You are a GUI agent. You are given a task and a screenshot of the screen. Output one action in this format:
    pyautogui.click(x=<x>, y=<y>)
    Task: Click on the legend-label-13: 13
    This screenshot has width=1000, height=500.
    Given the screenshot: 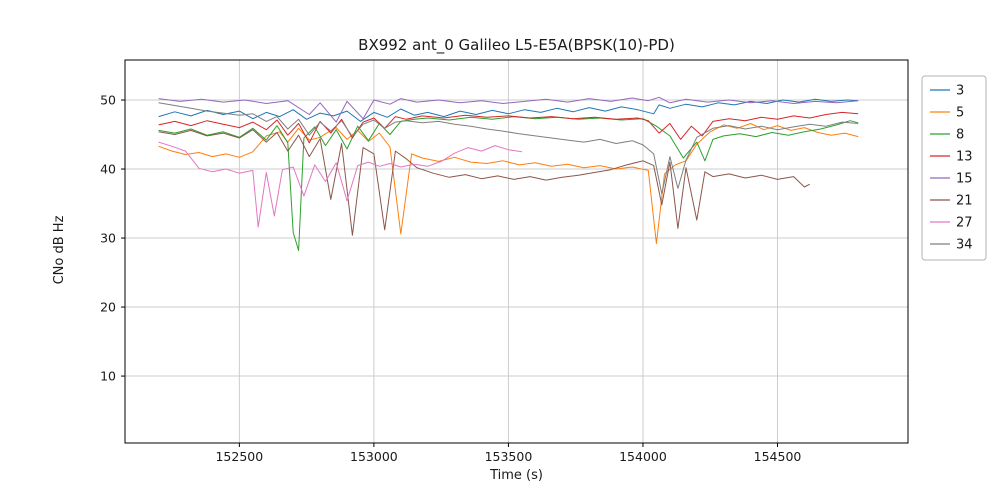 What is the action you would take?
    pyautogui.click(x=964, y=157)
    